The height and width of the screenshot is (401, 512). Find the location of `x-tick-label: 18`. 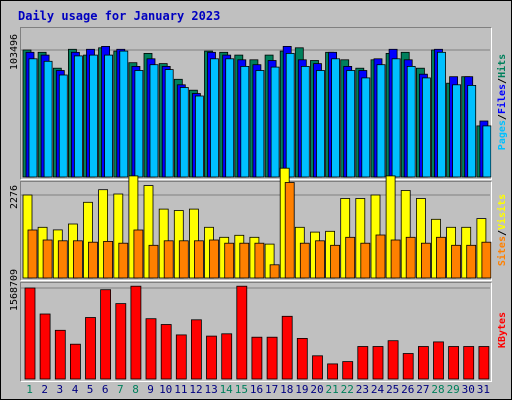

x-tick-label: 18 is located at coordinates (286, 389).